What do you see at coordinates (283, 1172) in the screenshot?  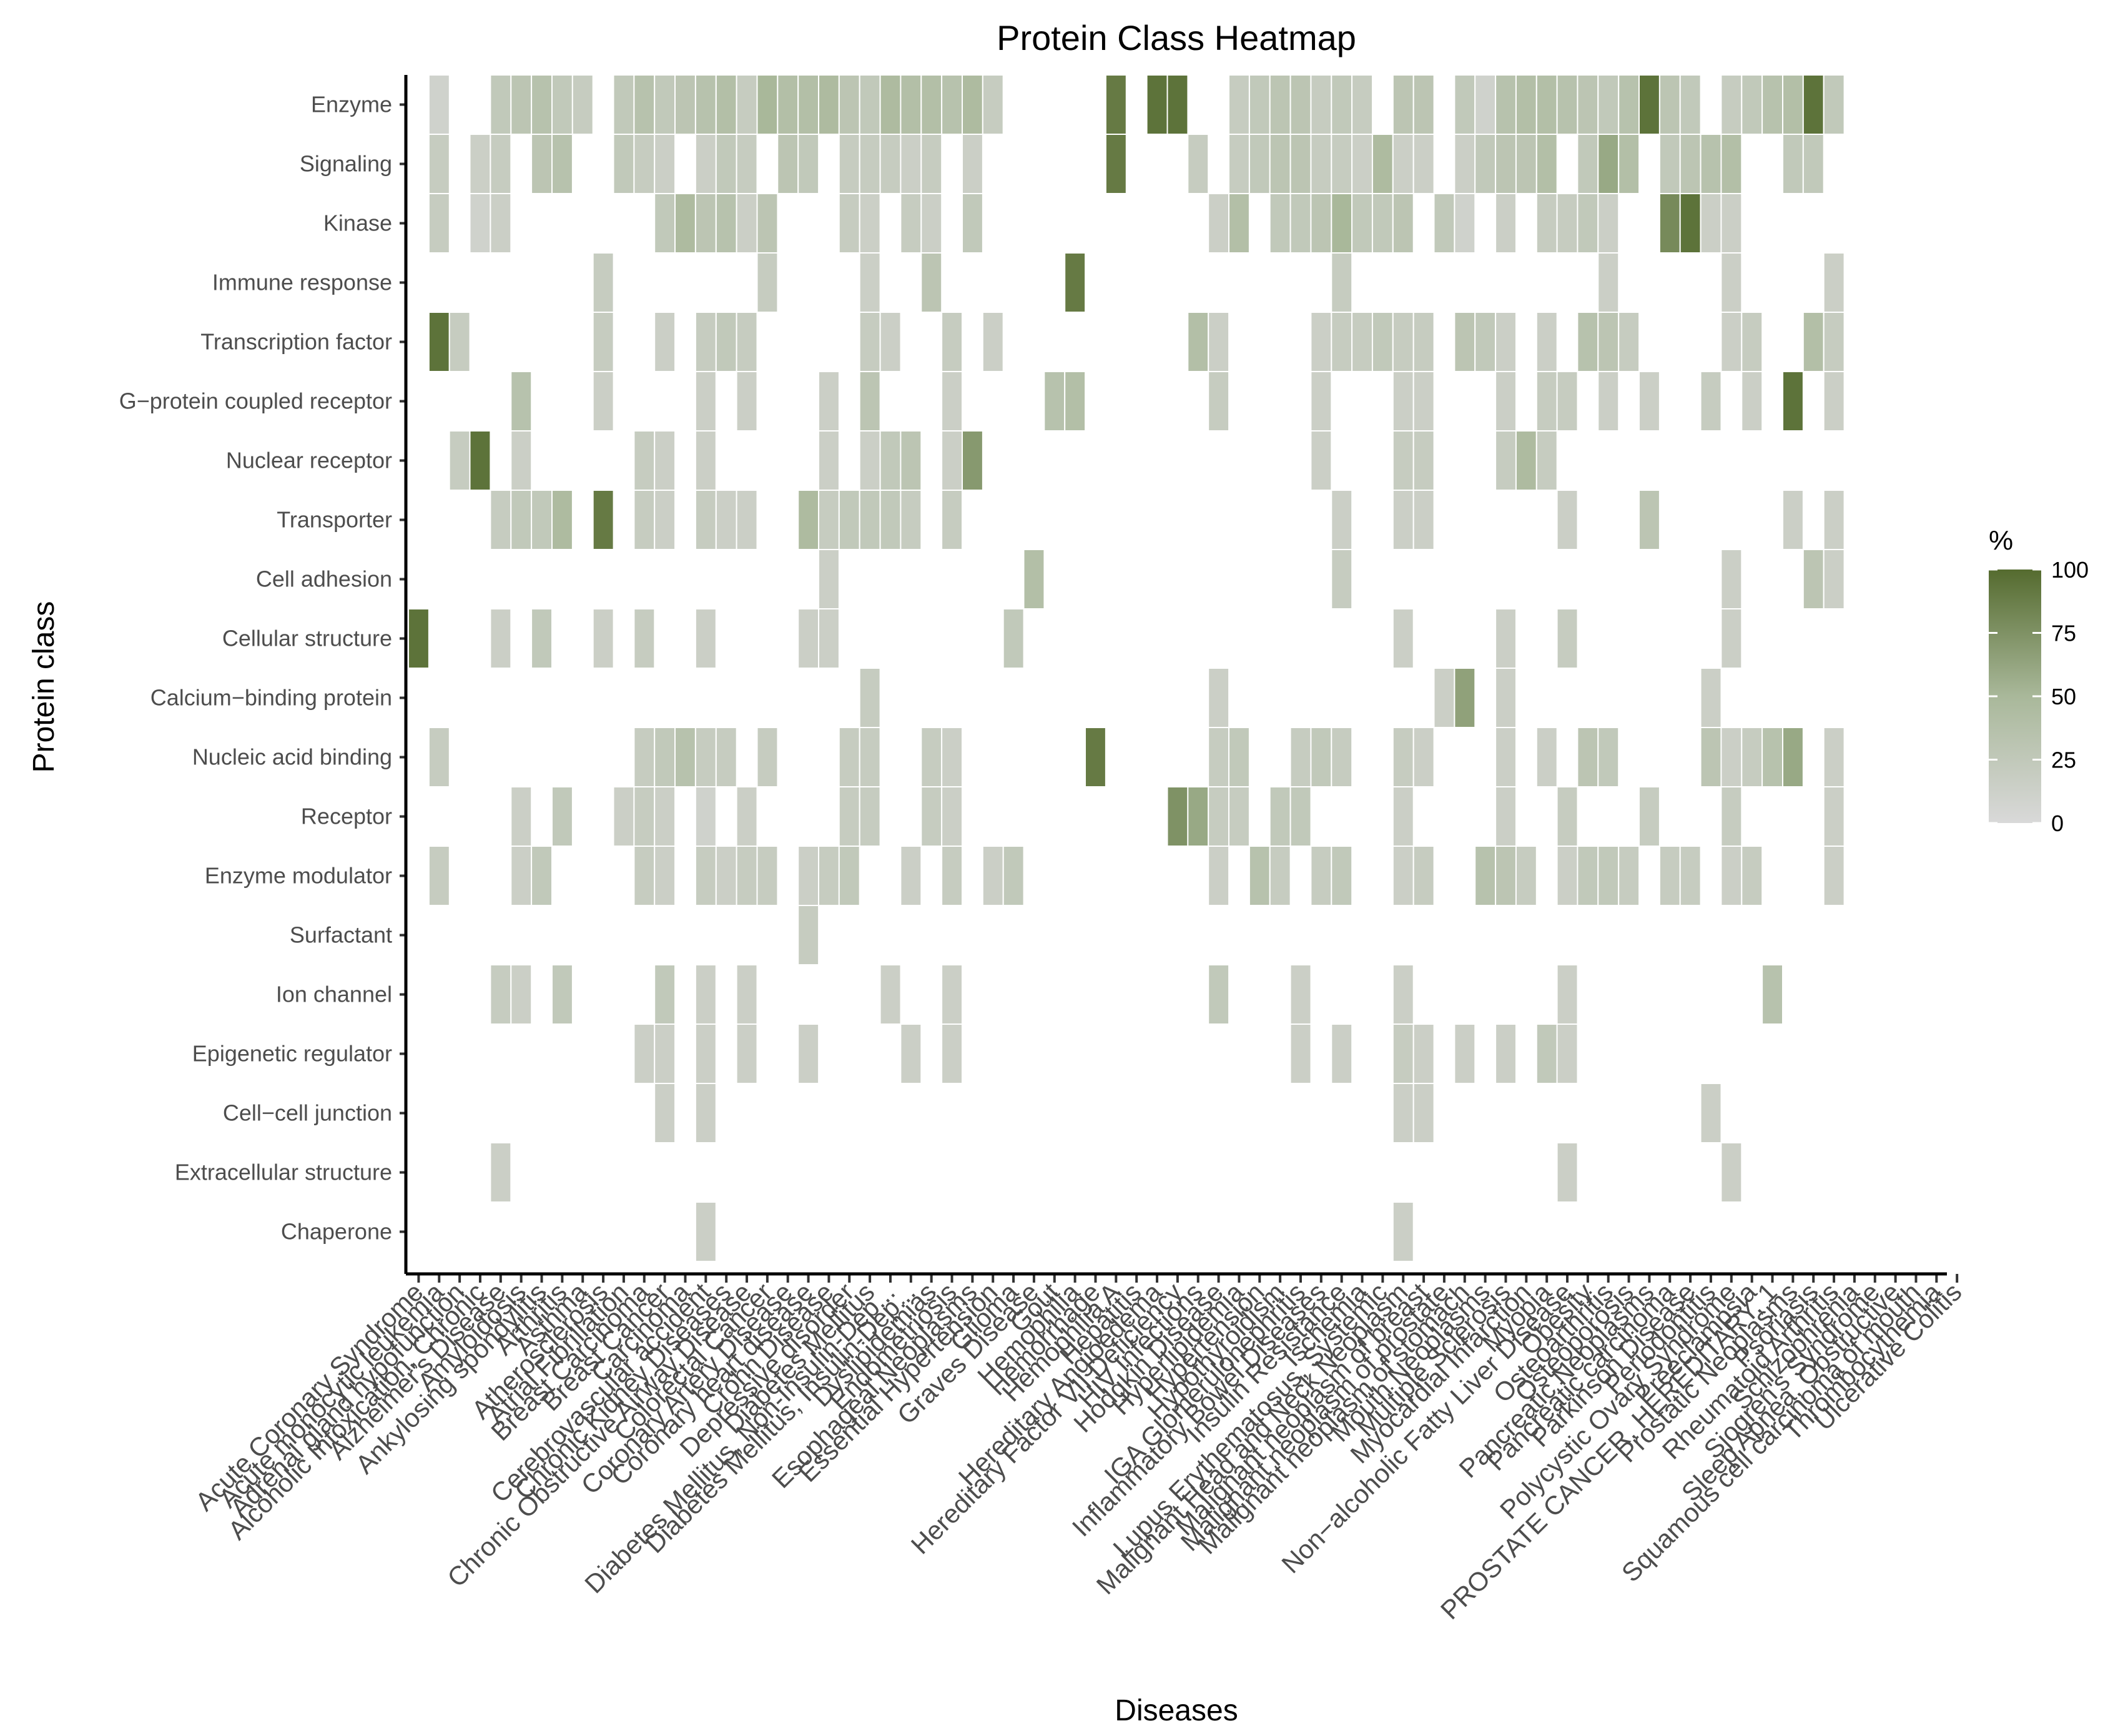 I see `y-tick-label: Extracellular structure` at bounding box center [283, 1172].